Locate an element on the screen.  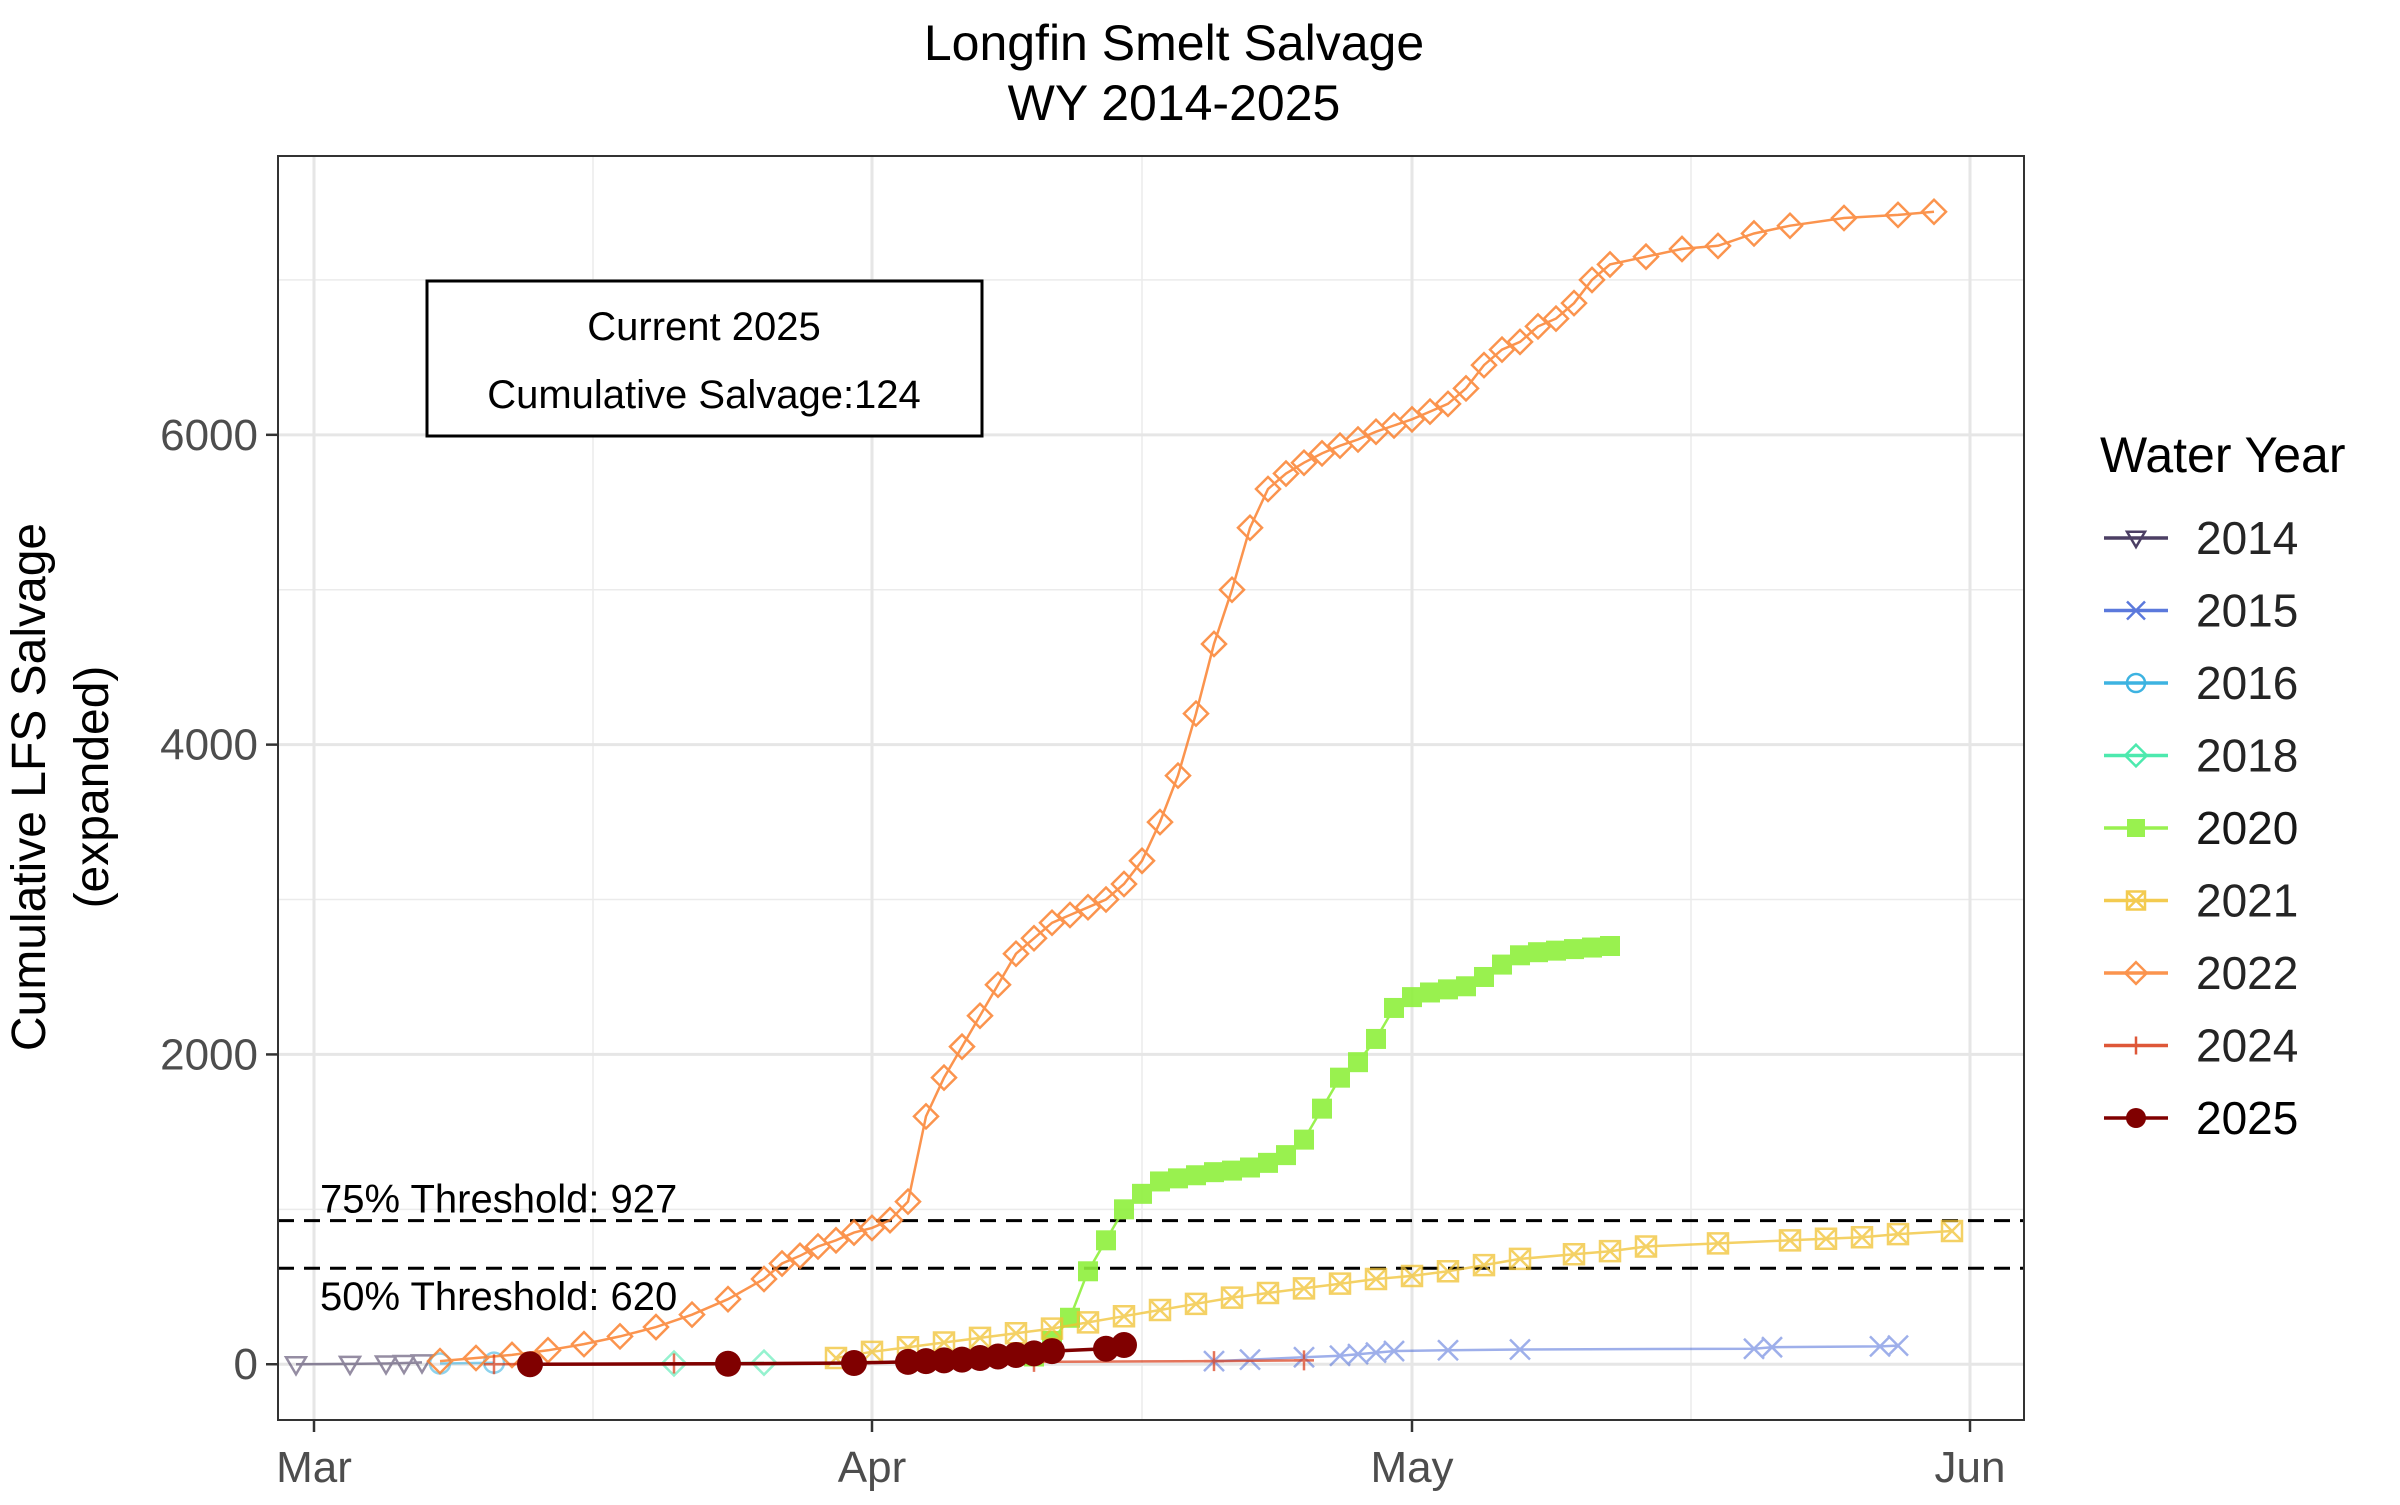
series-2014 is located at coordinates (359, 1365).